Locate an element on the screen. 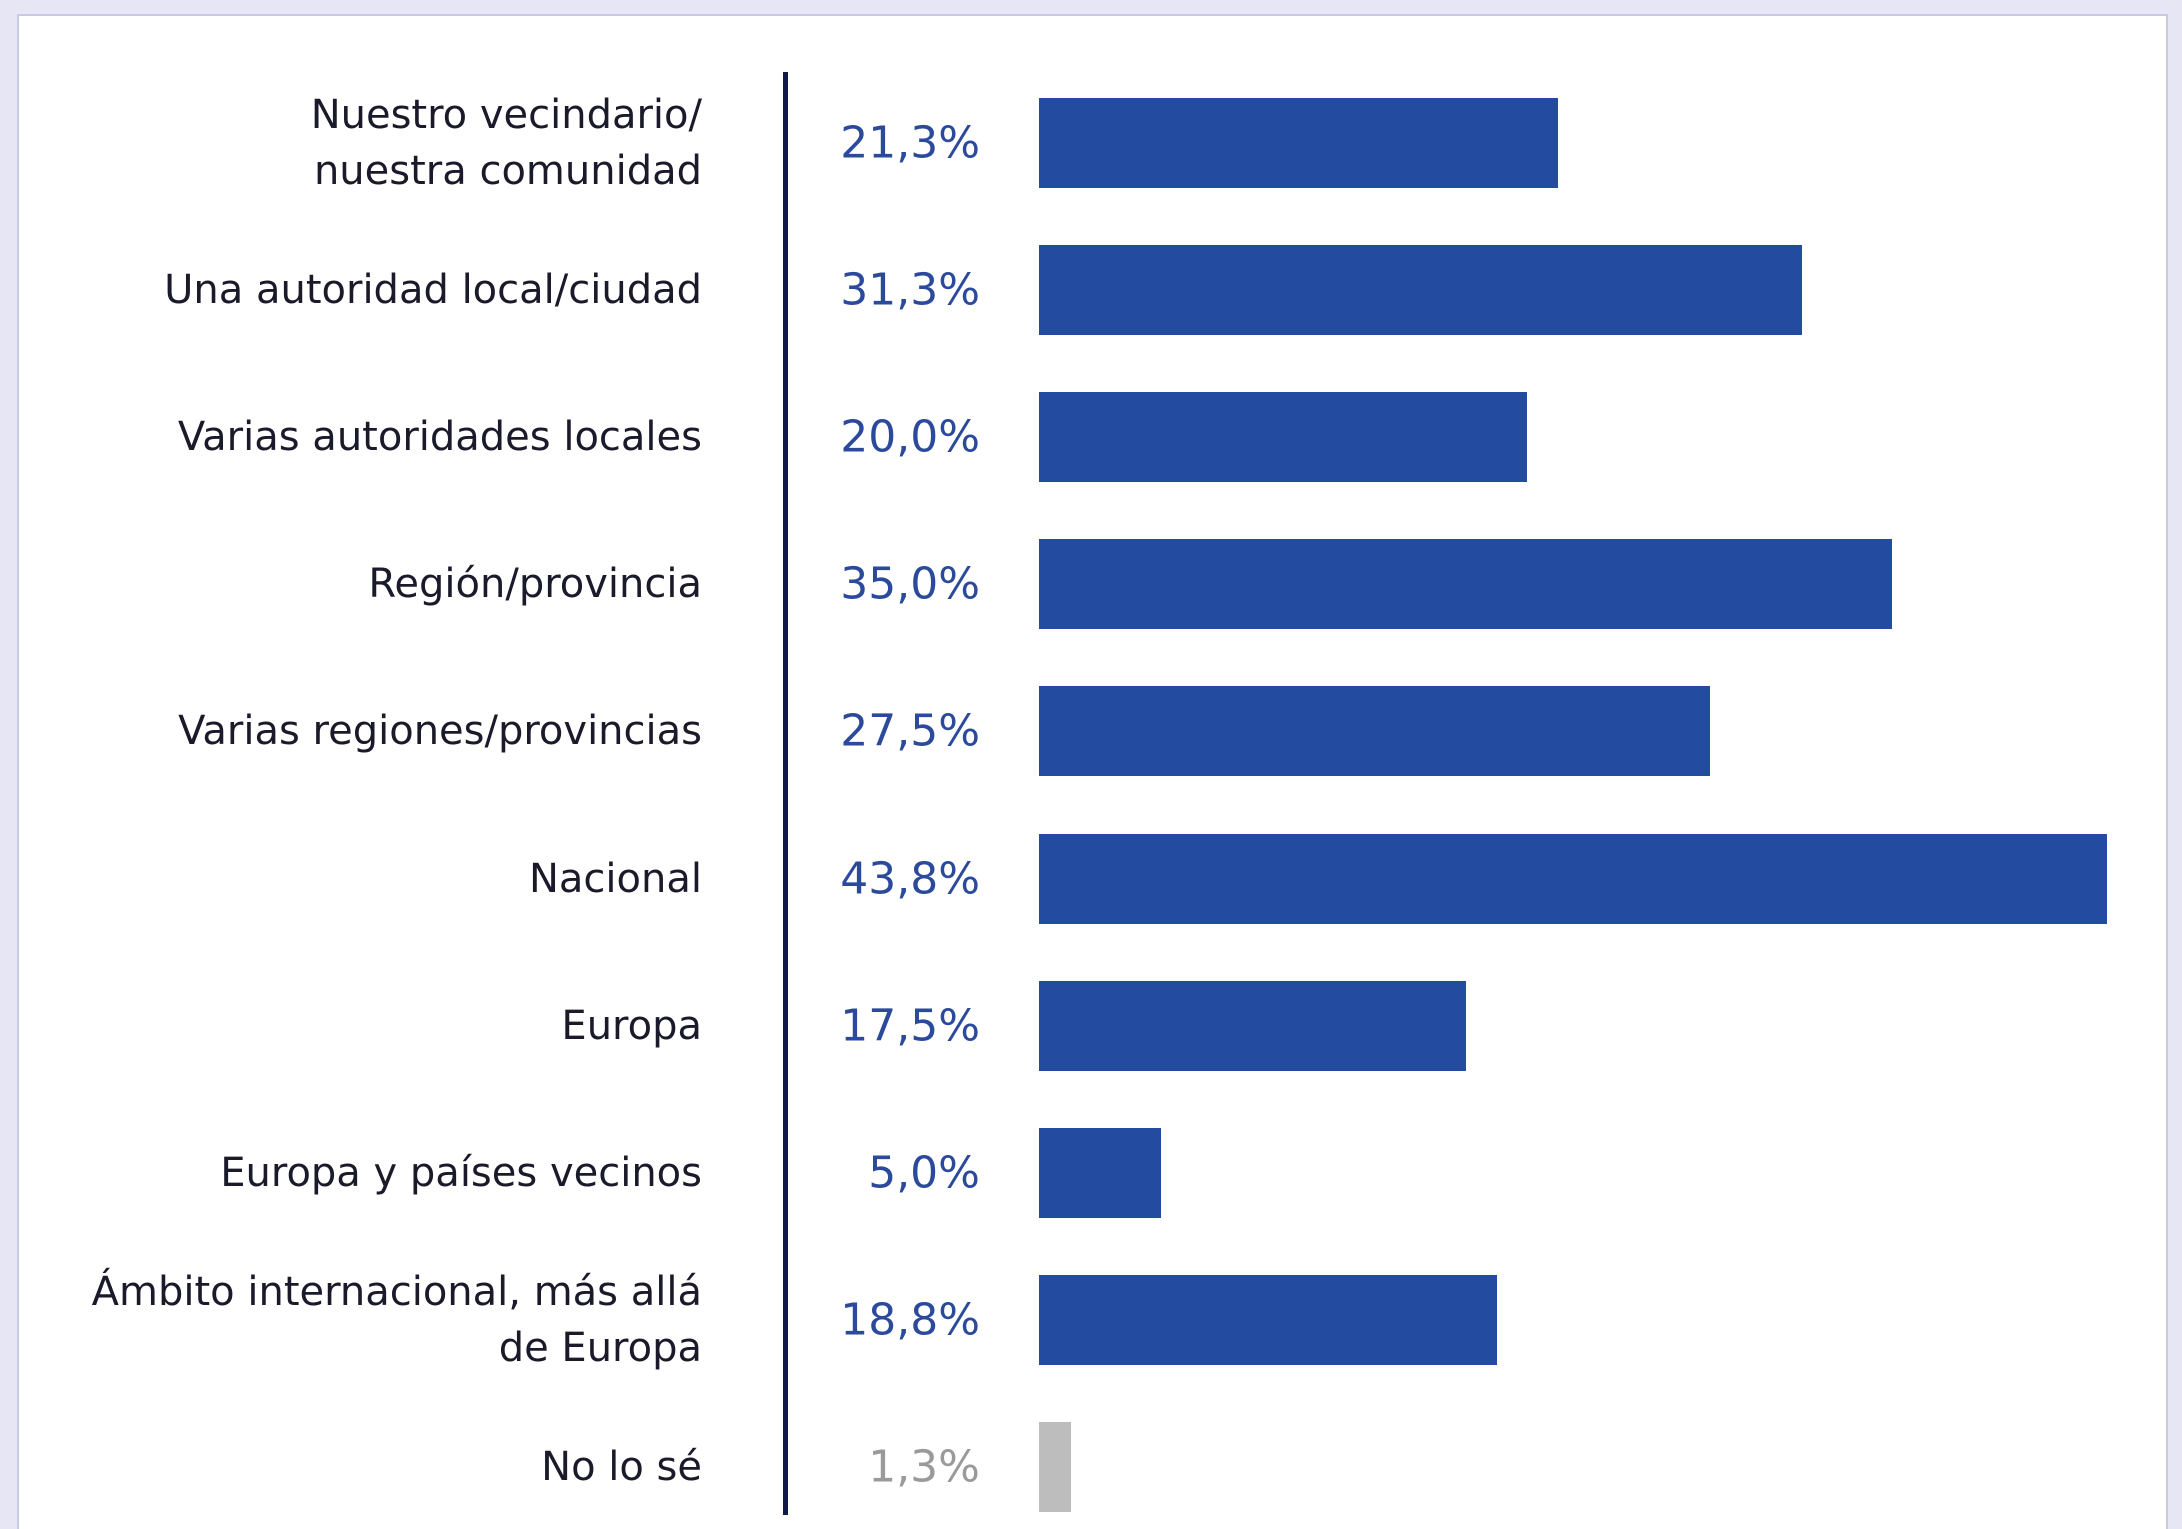 This screenshot has height=1529, width=2182. category-label: Varias autoridades locales is located at coordinates (439, 437).